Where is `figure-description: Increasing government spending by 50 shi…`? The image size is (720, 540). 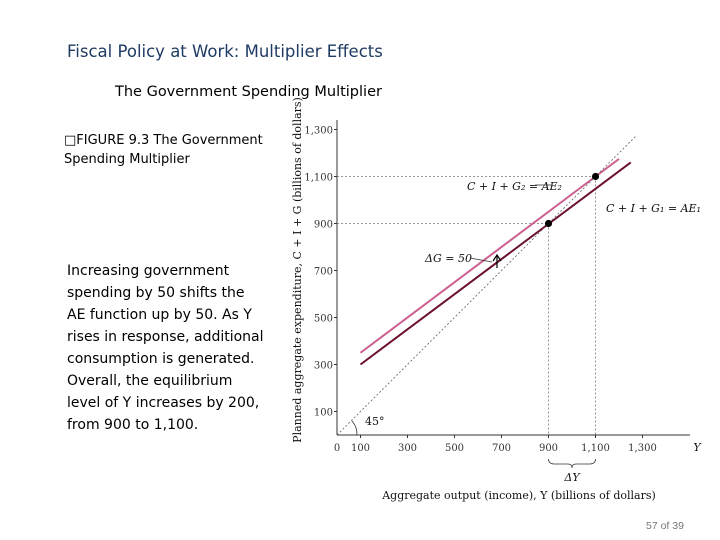
figure-description: Increasing government spending by 50 shi… is located at coordinates (167, 348).